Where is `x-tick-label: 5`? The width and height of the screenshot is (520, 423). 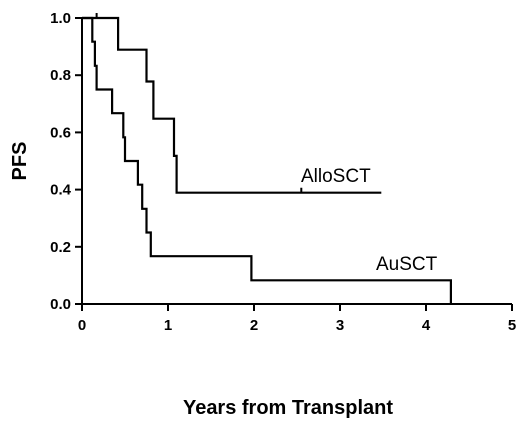 x-tick-label: 5 is located at coordinates (512, 325).